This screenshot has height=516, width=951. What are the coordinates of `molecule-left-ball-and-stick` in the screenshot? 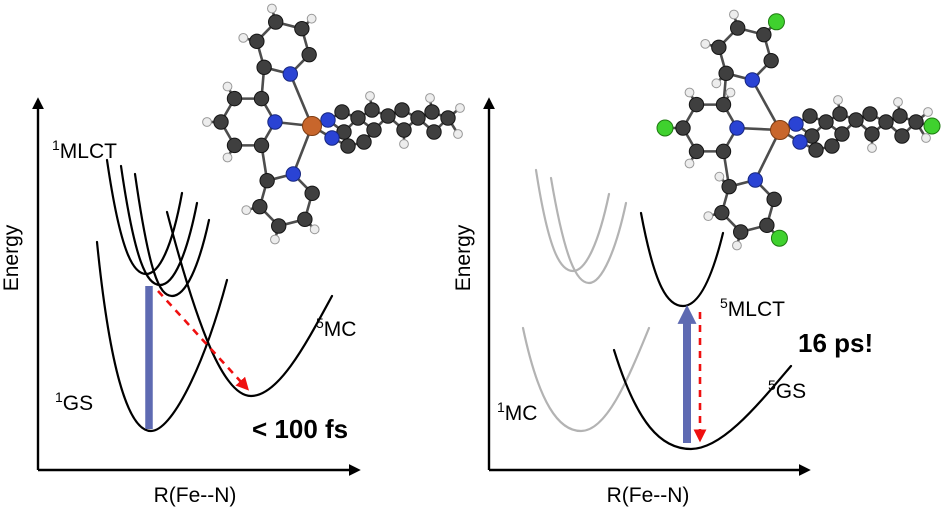 It's located at (333, 124).